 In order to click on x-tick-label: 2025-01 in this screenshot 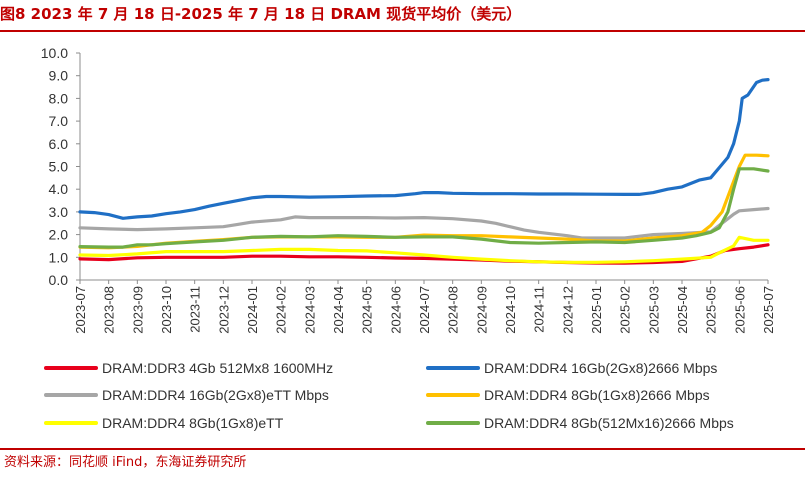, I will do `click(596, 310)`.